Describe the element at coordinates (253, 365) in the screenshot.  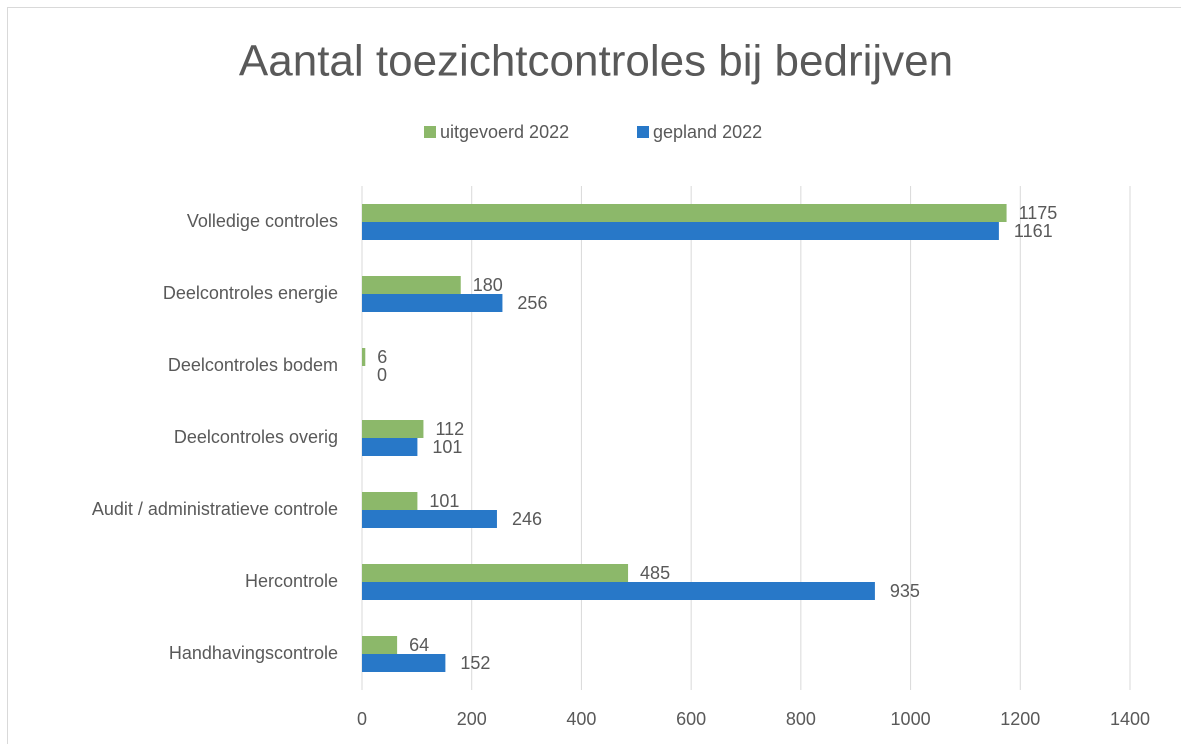
I see `y-tick-label: Deelcontroles bodem` at that location.